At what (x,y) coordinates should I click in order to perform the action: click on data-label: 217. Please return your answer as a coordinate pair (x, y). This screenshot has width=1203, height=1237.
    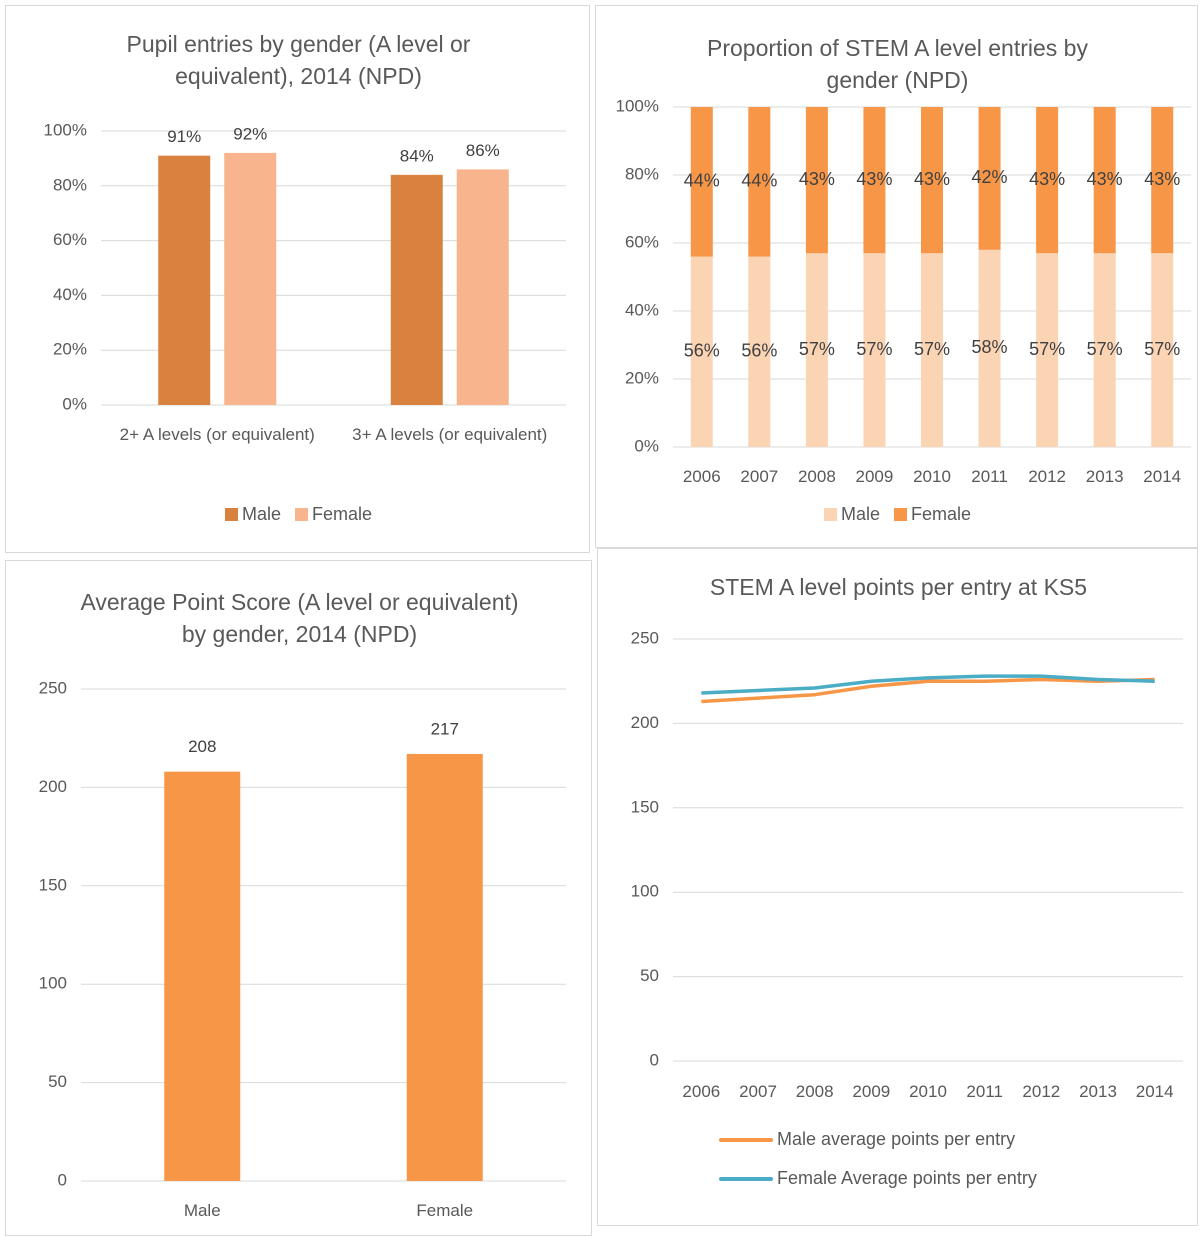
    Looking at the image, I should click on (445, 728).